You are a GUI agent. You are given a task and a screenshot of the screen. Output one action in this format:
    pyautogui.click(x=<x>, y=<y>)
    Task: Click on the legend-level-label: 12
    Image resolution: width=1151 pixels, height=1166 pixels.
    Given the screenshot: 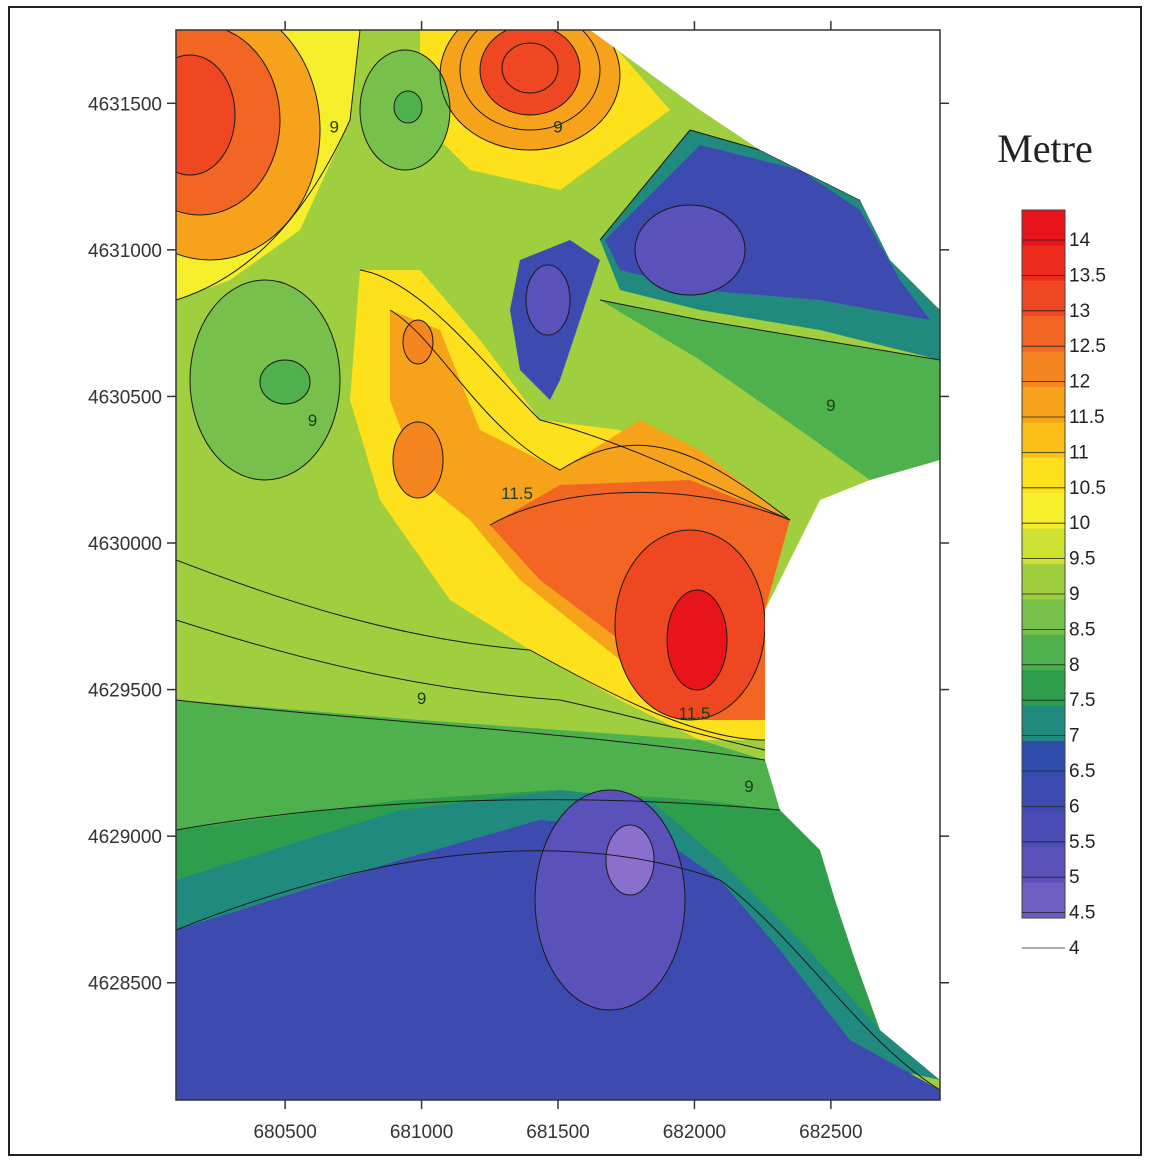 What is the action you would take?
    pyautogui.click(x=1079, y=382)
    